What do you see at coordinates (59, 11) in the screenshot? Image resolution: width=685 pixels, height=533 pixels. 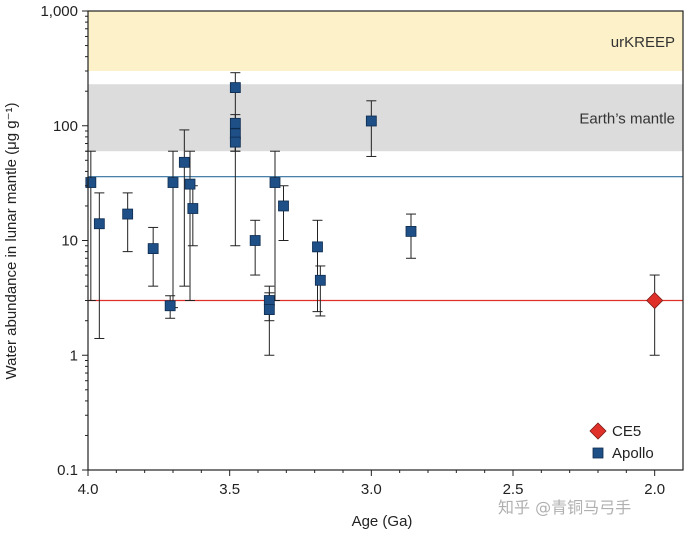 I see `y-tick-label: 1,000` at bounding box center [59, 11].